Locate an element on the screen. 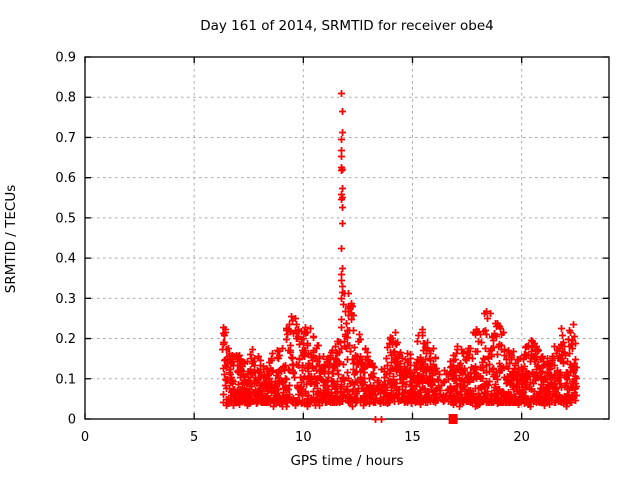 The width and height of the screenshot is (640, 480). x-axis-label: GPS time / hours is located at coordinates (347, 461).